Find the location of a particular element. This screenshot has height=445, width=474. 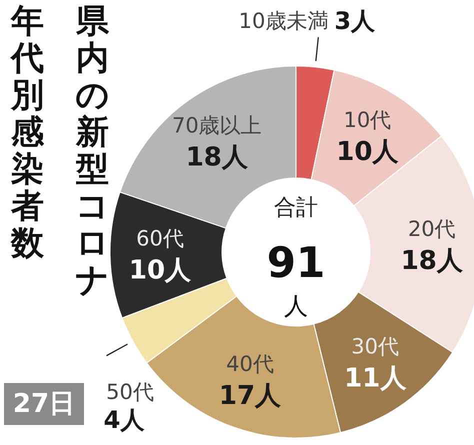

slice-label: 40代 is located at coordinates (250, 364).